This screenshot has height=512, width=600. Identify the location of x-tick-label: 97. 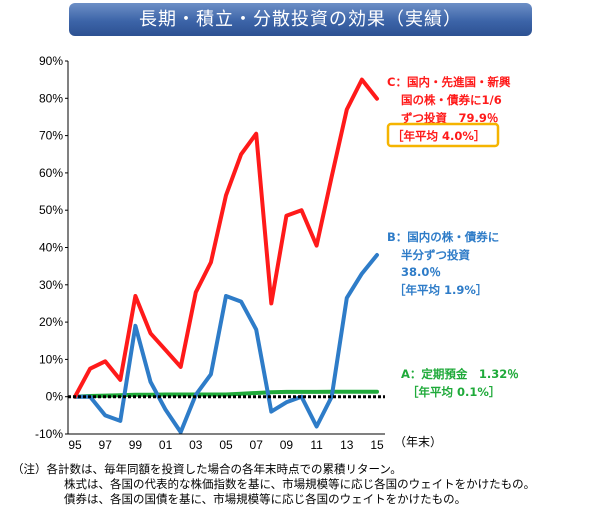
(106, 445).